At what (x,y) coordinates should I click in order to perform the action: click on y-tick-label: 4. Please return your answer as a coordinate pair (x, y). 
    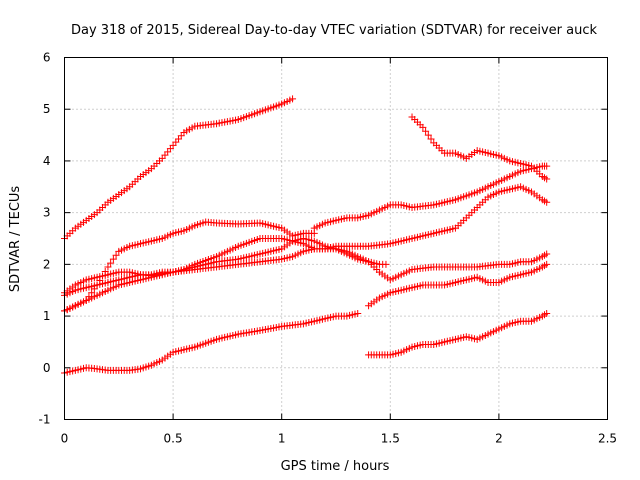
    Looking at the image, I should click on (47, 161).